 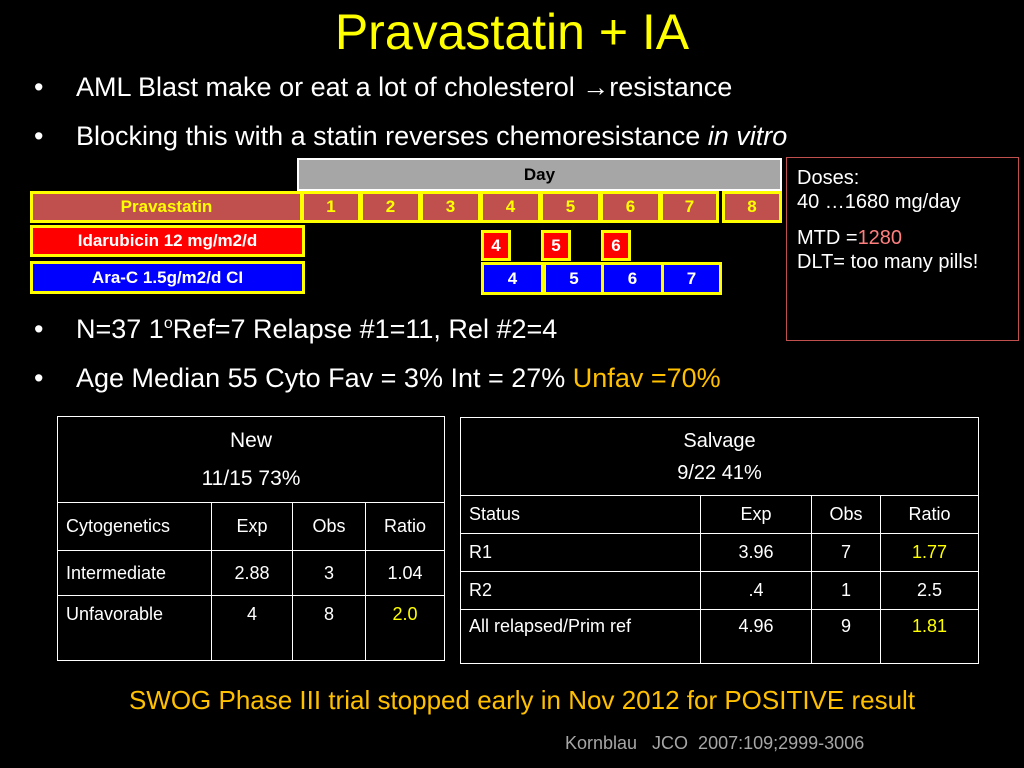 I want to click on table-cell: .4, so click(x=756, y=590).